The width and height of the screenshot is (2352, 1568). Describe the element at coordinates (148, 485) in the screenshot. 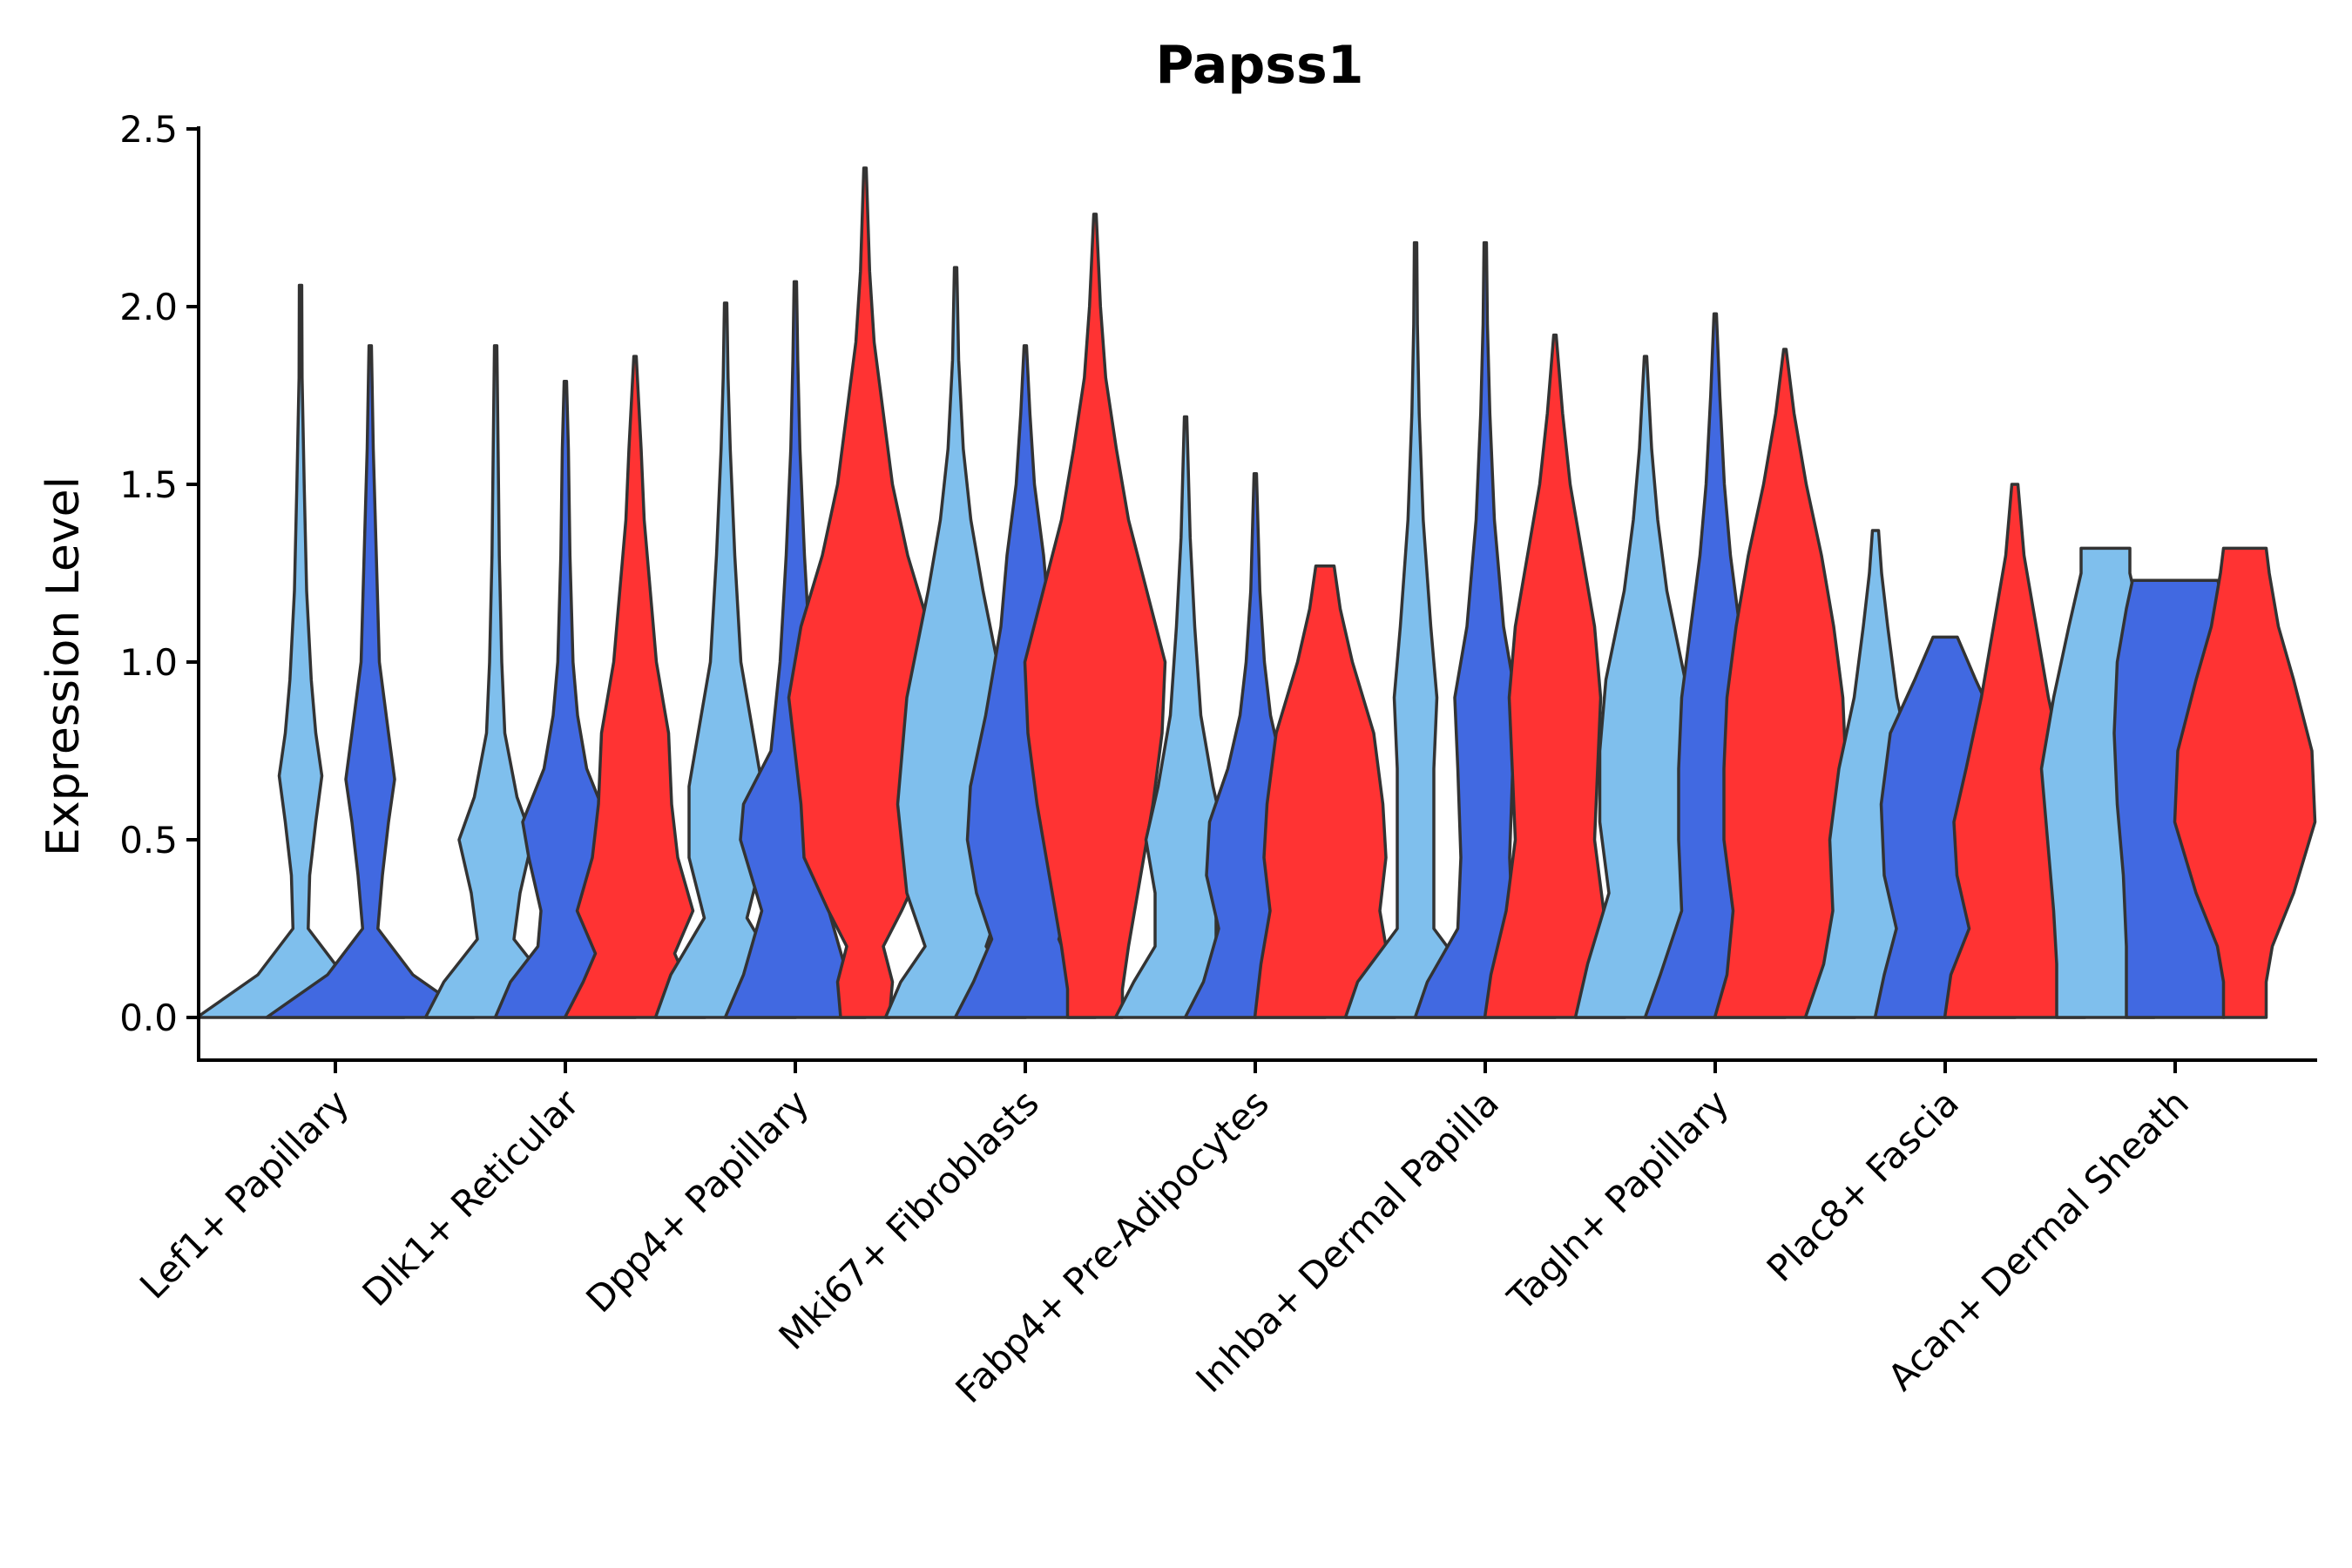

I see `y-tick-label: 1.5` at that location.